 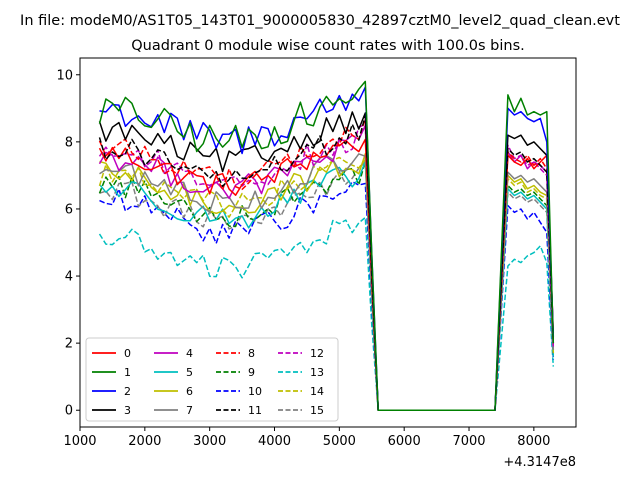 What do you see at coordinates (339, 441) in the screenshot?
I see `x-tick-label: 5000` at bounding box center [339, 441].